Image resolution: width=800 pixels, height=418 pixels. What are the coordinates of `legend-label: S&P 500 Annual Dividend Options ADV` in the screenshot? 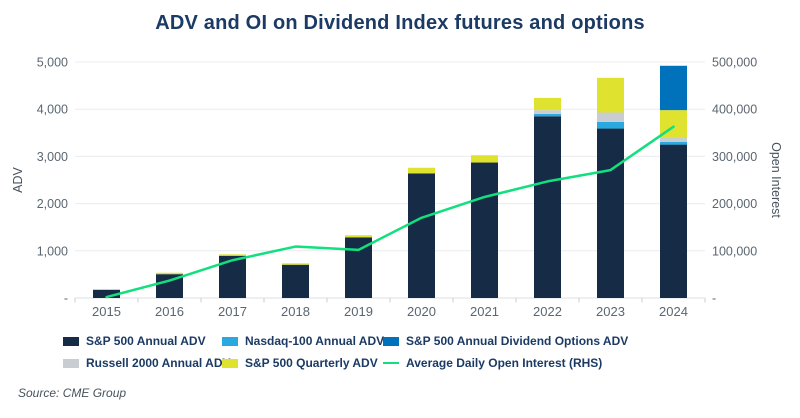 It's located at (517, 341).